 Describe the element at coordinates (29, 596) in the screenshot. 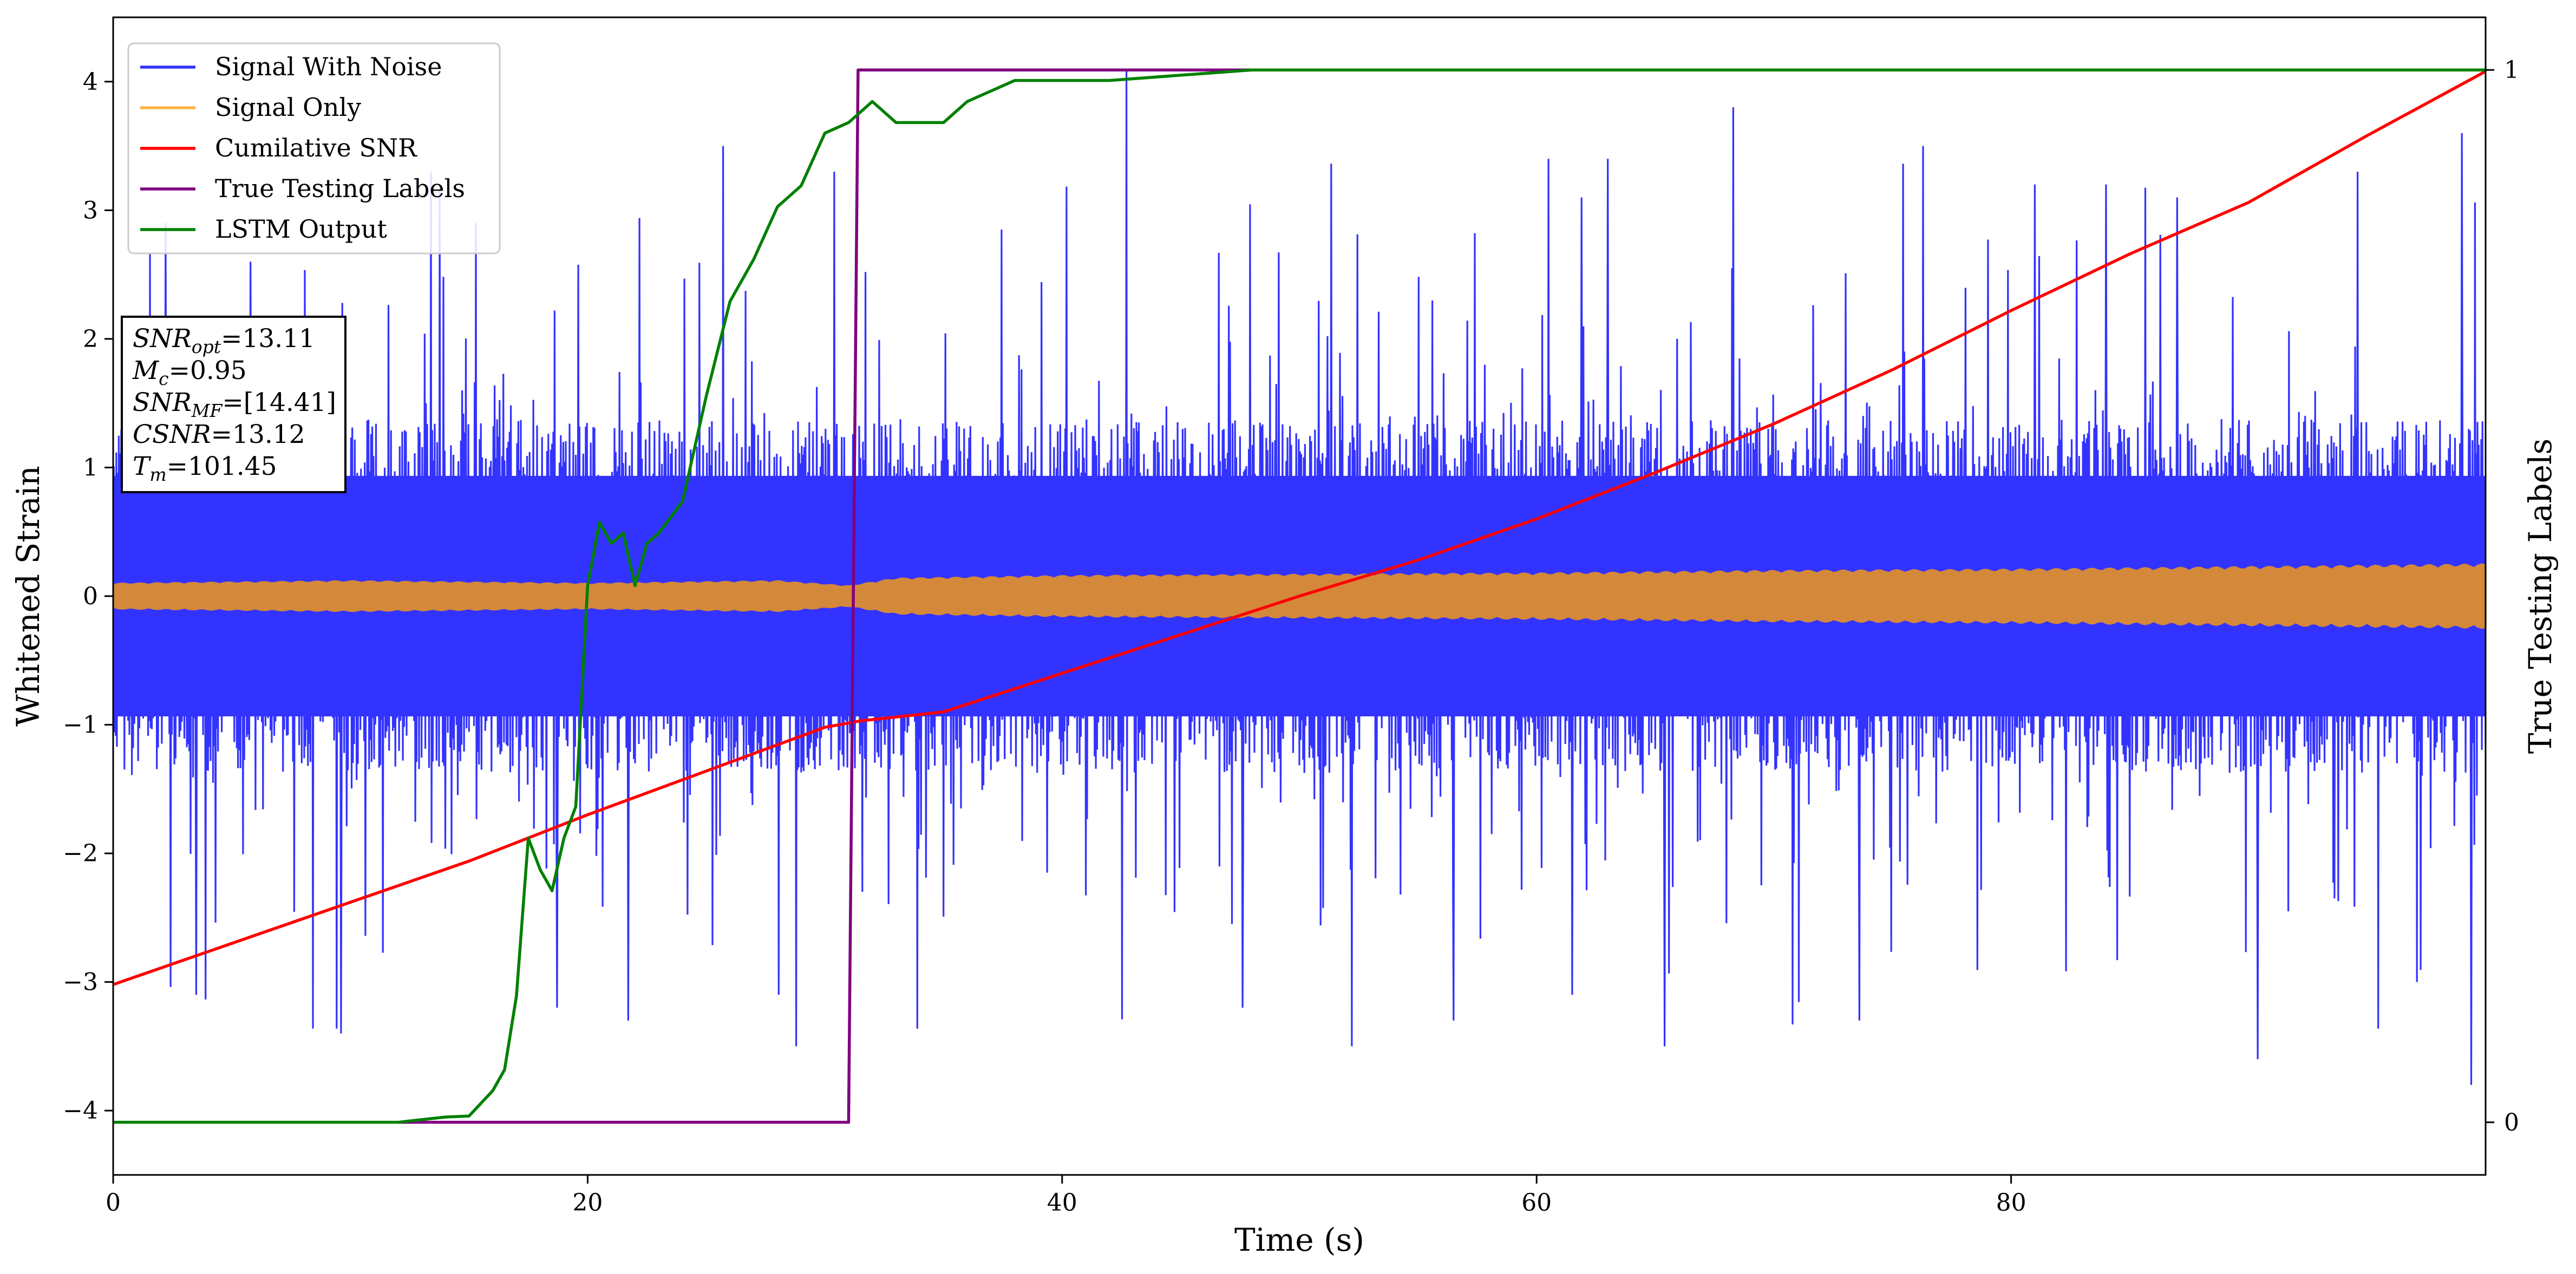

I see `y-axis-label: Whitened Strain` at that location.